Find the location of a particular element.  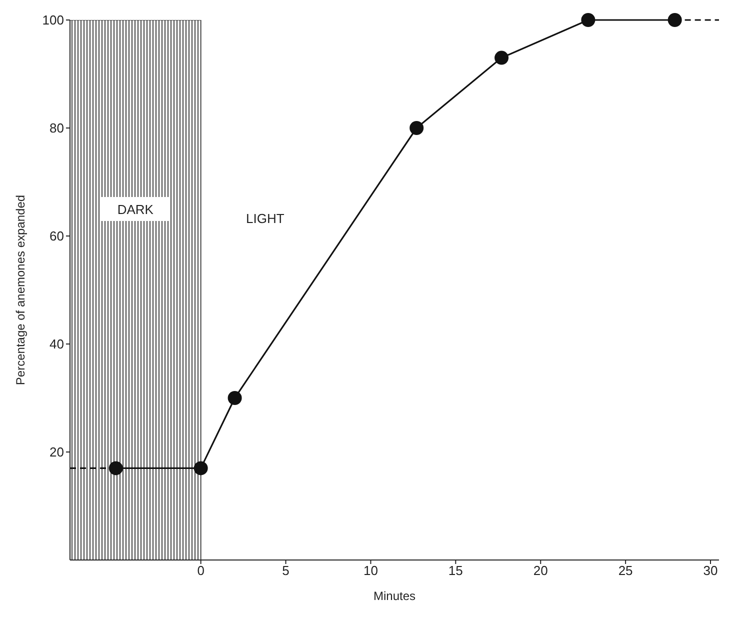

x-tick-label: 30 is located at coordinates (710, 570).